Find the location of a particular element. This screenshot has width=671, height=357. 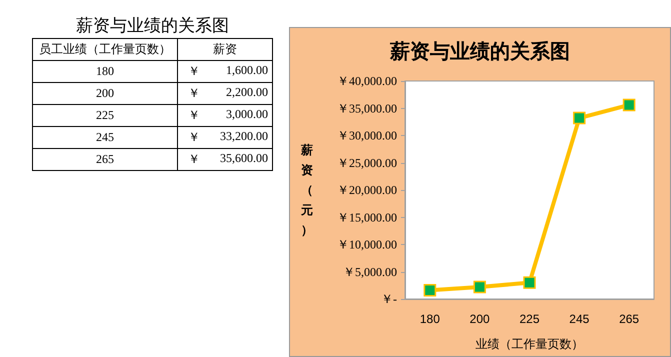

text: ￥ 2,200.00 is located at coordinates (228, 92).